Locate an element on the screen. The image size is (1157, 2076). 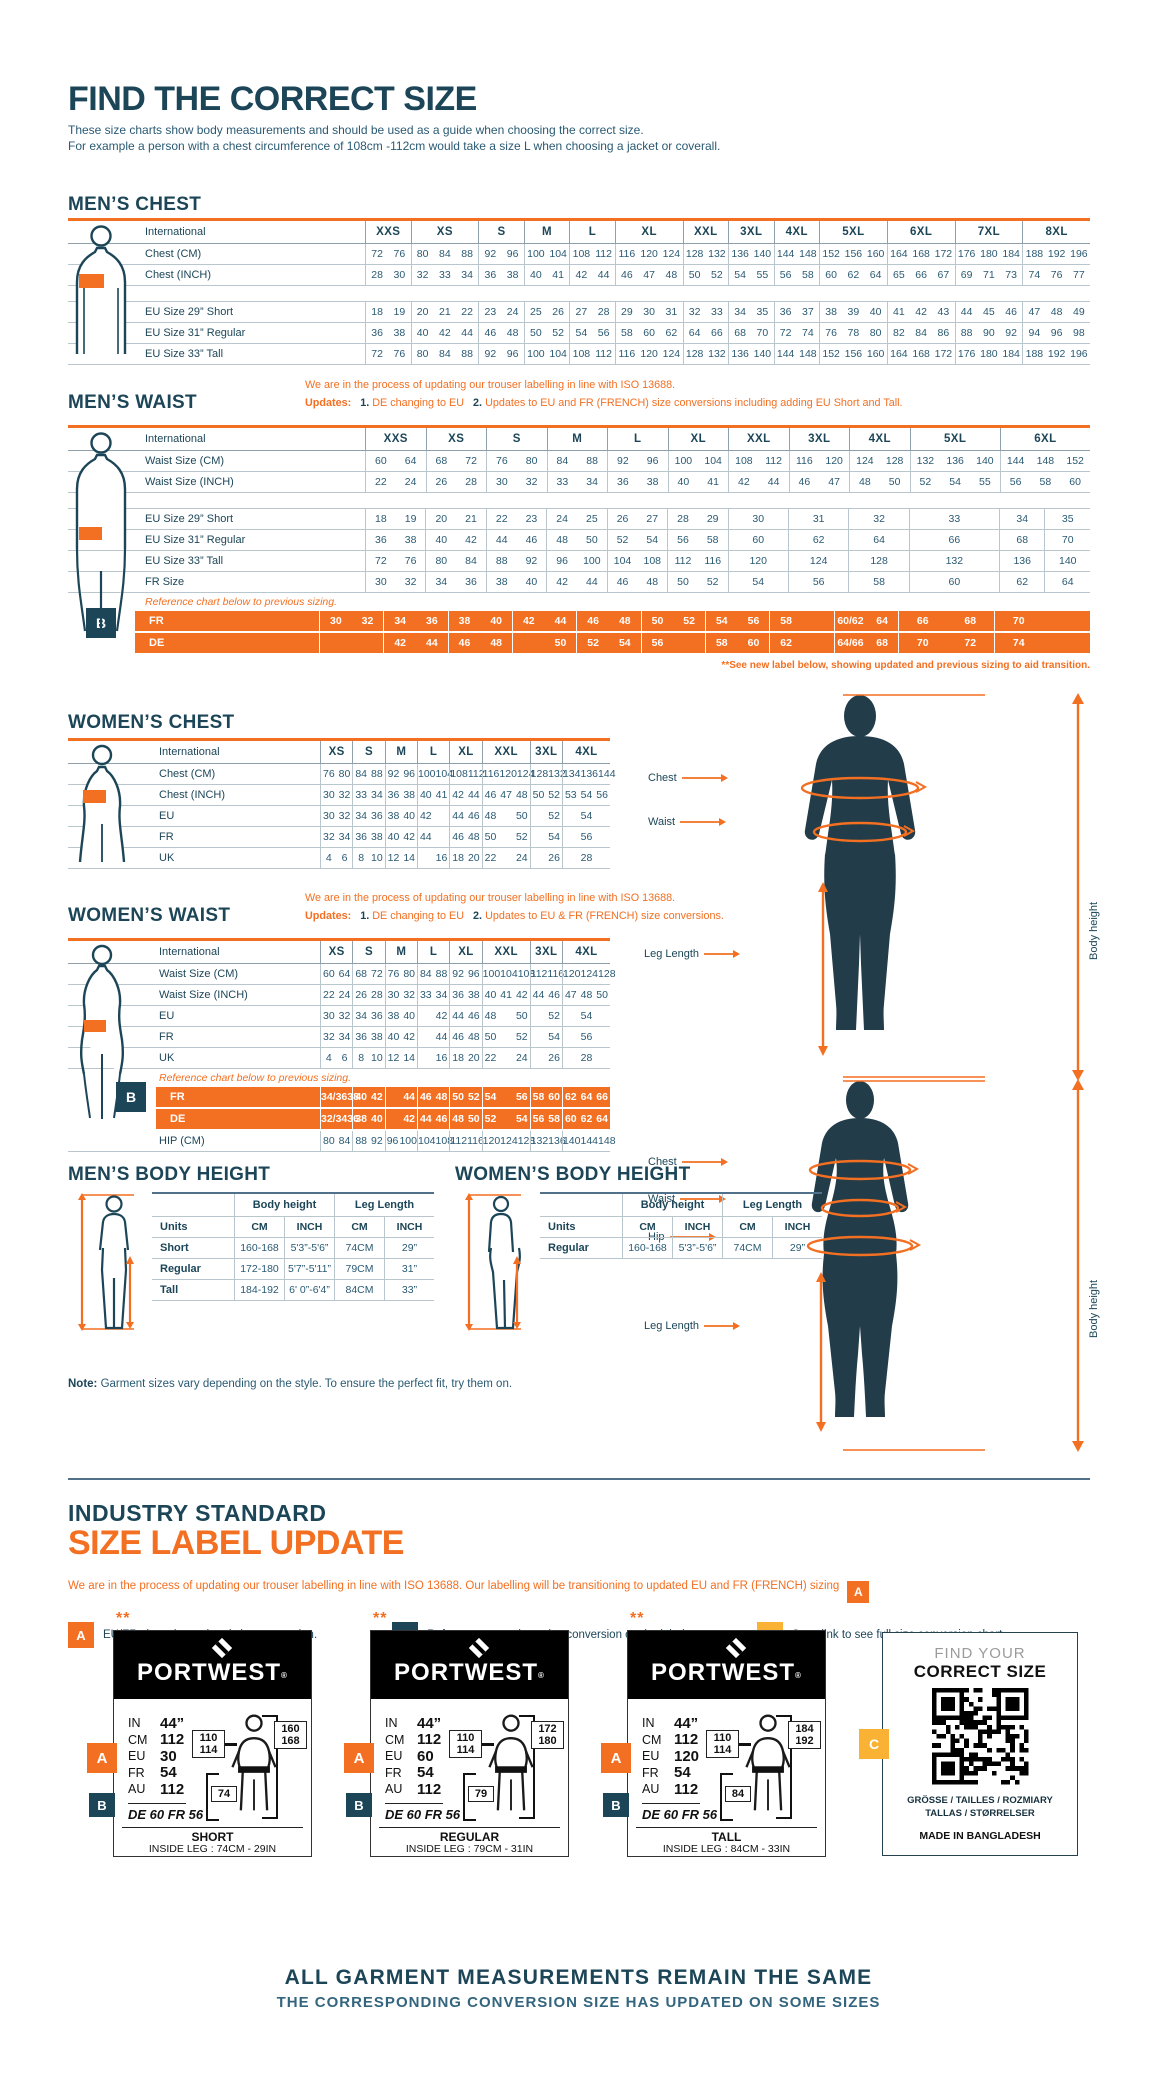
size-cell: 42 44 is located at coordinates (758, 482).